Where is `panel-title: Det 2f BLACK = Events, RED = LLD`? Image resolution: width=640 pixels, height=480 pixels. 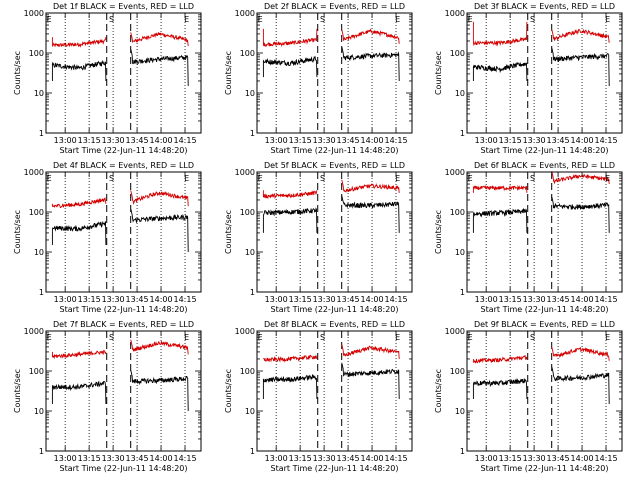 panel-title: Det 2f BLACK = Events, RED = LLD is located at coordinates (334, 6).